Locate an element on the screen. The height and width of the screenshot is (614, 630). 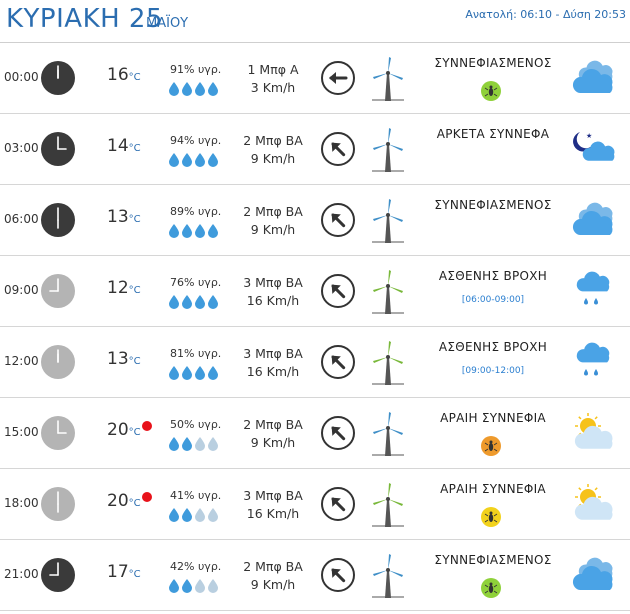
temperature: 14°C is located at coordinates (124, 146).